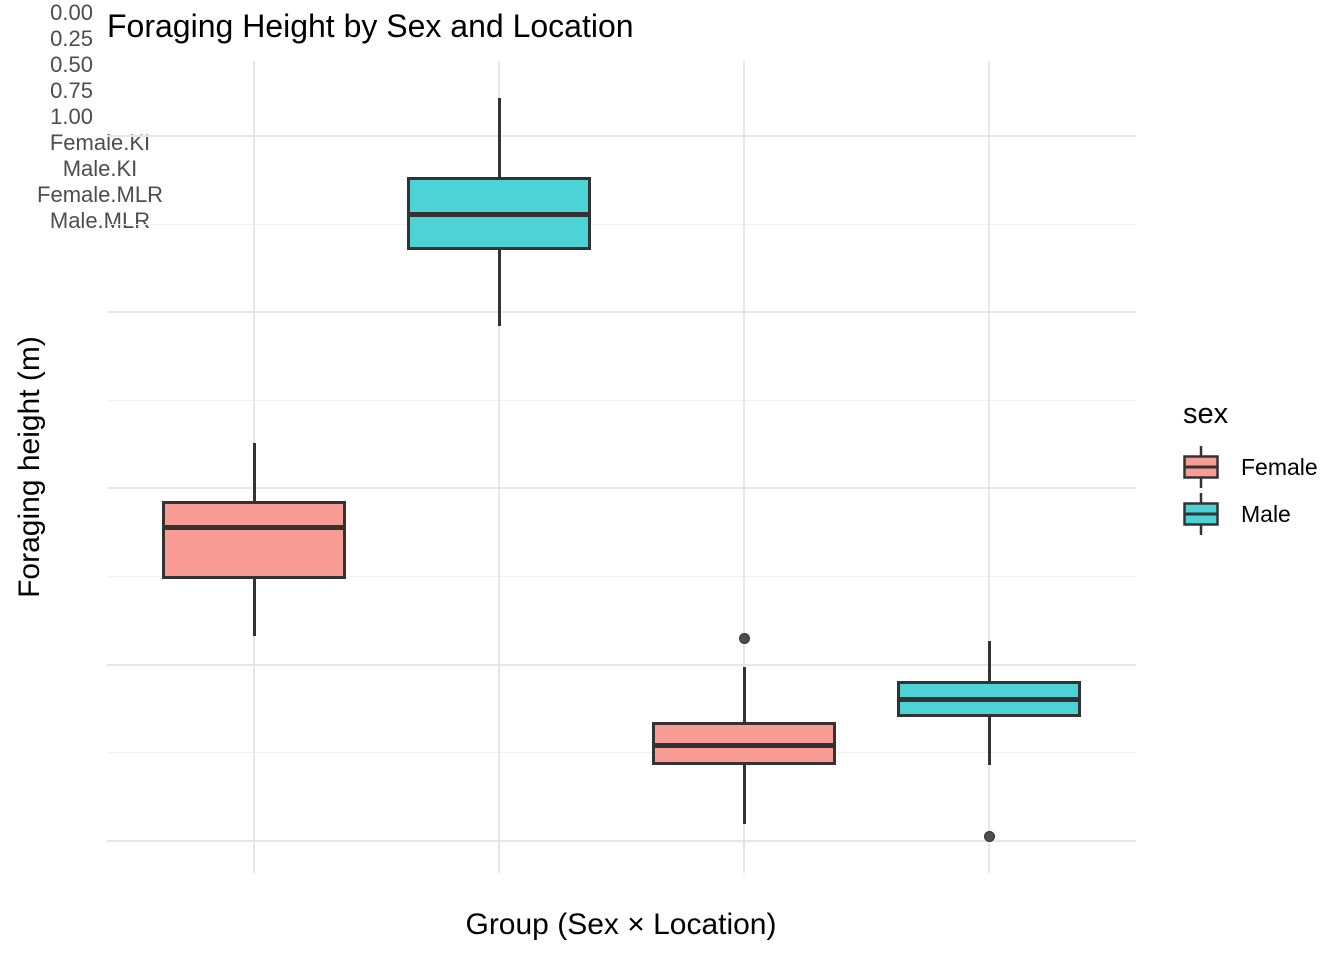 This screenshot has width=1344, height=960. Describe the element at coordinates (499, 467) in the screenshot. I see `x-gridline-male-ki` at that location.